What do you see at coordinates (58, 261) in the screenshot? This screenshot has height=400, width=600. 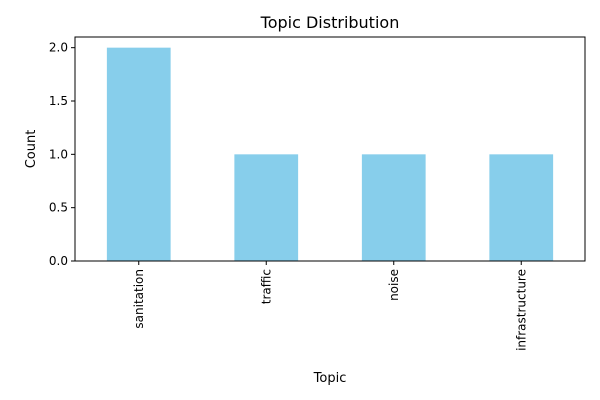 I see `y-tick-label: 0.0` at bounding box center [58, 261].